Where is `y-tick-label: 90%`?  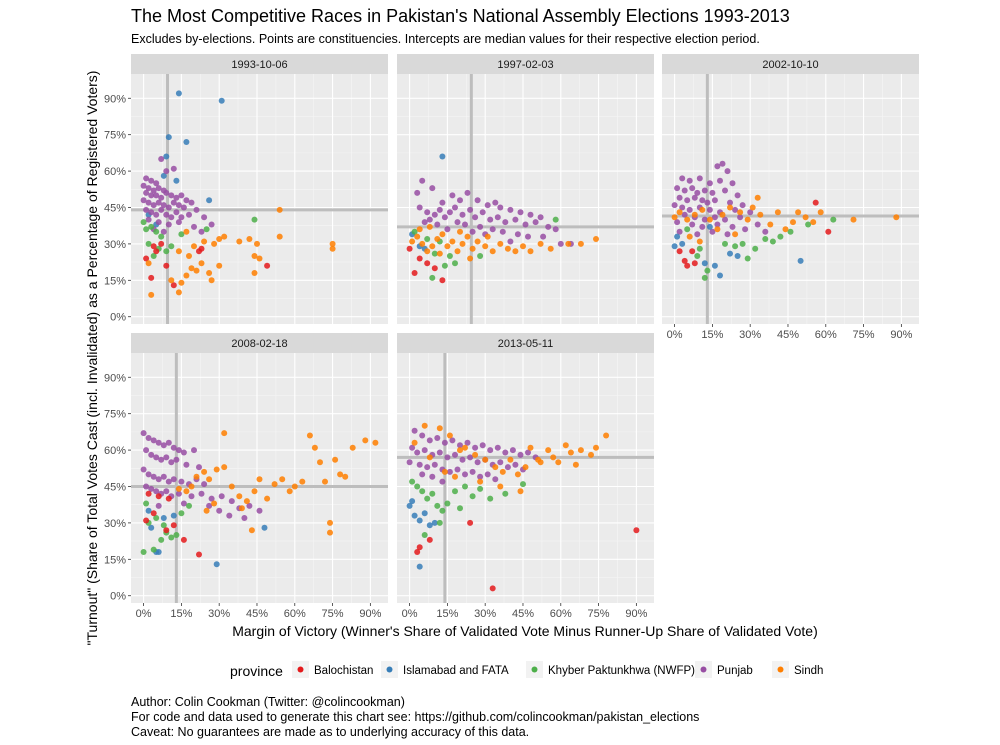
y-tick-label: 90% is located at coordinates (115, 99).